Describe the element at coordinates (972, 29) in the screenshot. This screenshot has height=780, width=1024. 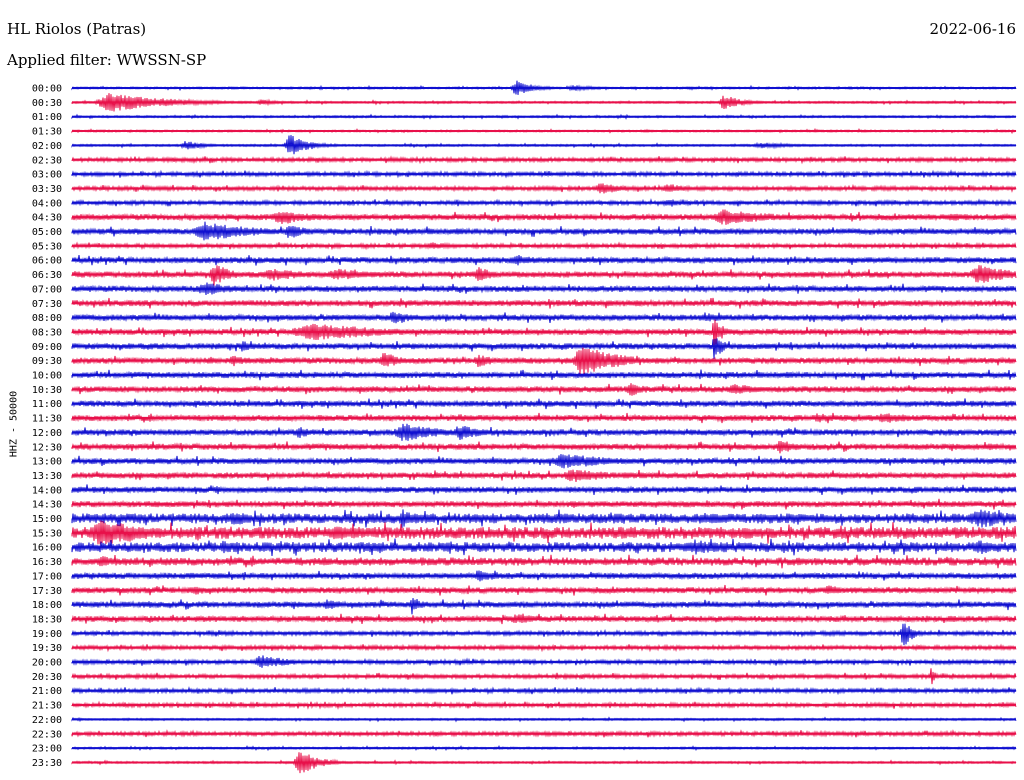
I see `recording-date: 2022-06-16` at that location.